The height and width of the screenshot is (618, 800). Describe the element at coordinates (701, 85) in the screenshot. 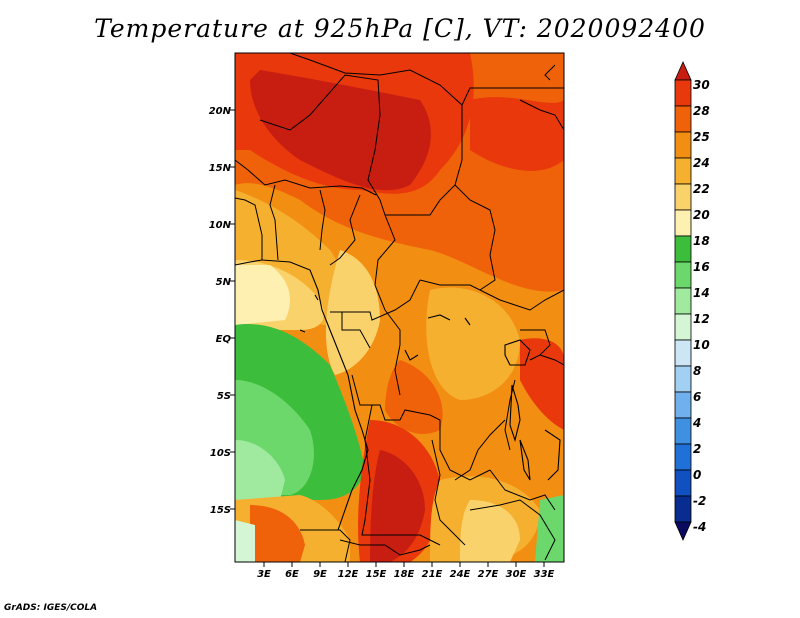

I see `colorbar-label: 30` at that location.